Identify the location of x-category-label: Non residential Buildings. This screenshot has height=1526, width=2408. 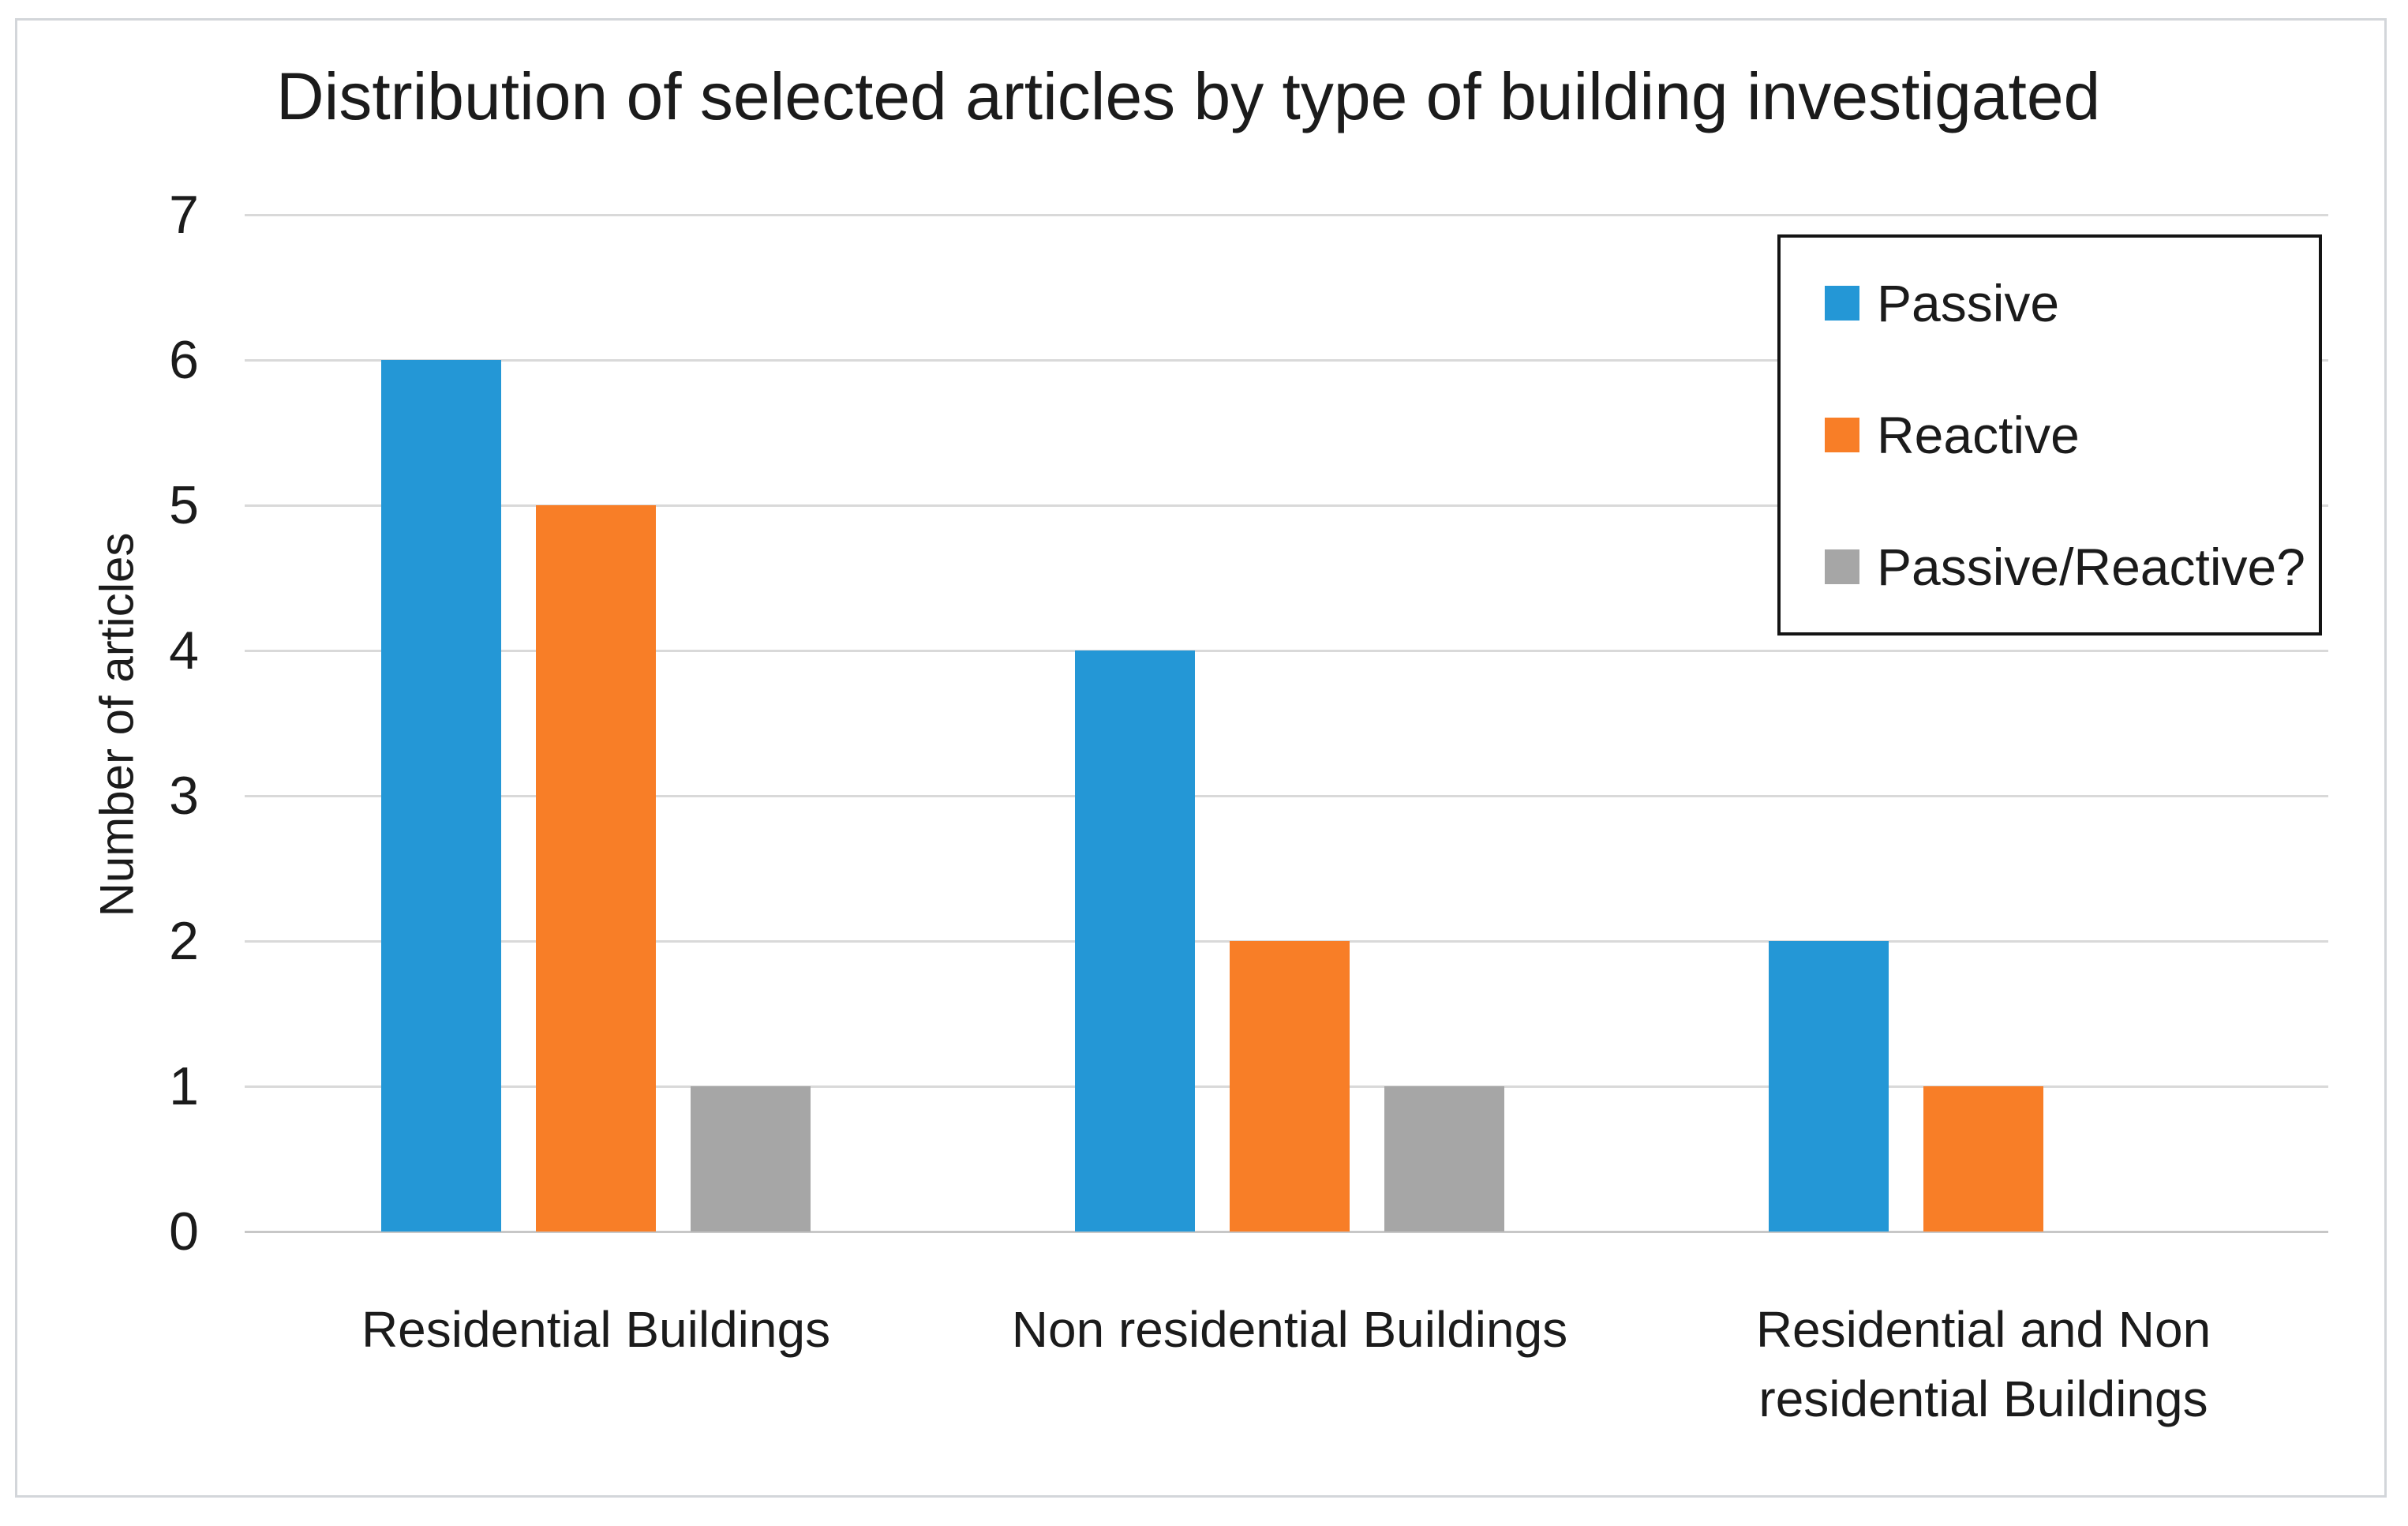
(1289, 1329).